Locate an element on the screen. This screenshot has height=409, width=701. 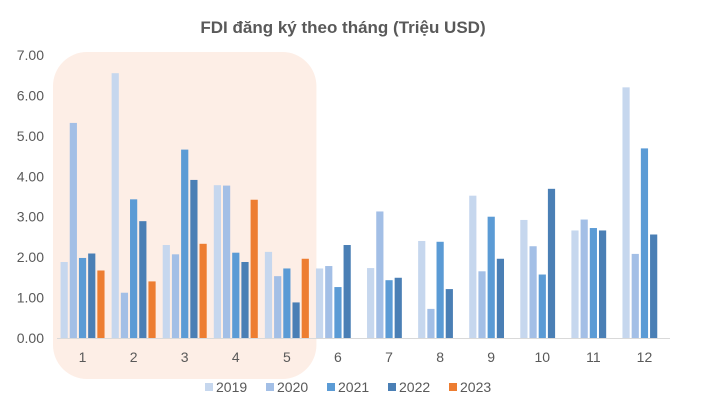
chart-title: FDI đăng ký theo tháng (Triệu USD) is located at coordinates (342, 27).